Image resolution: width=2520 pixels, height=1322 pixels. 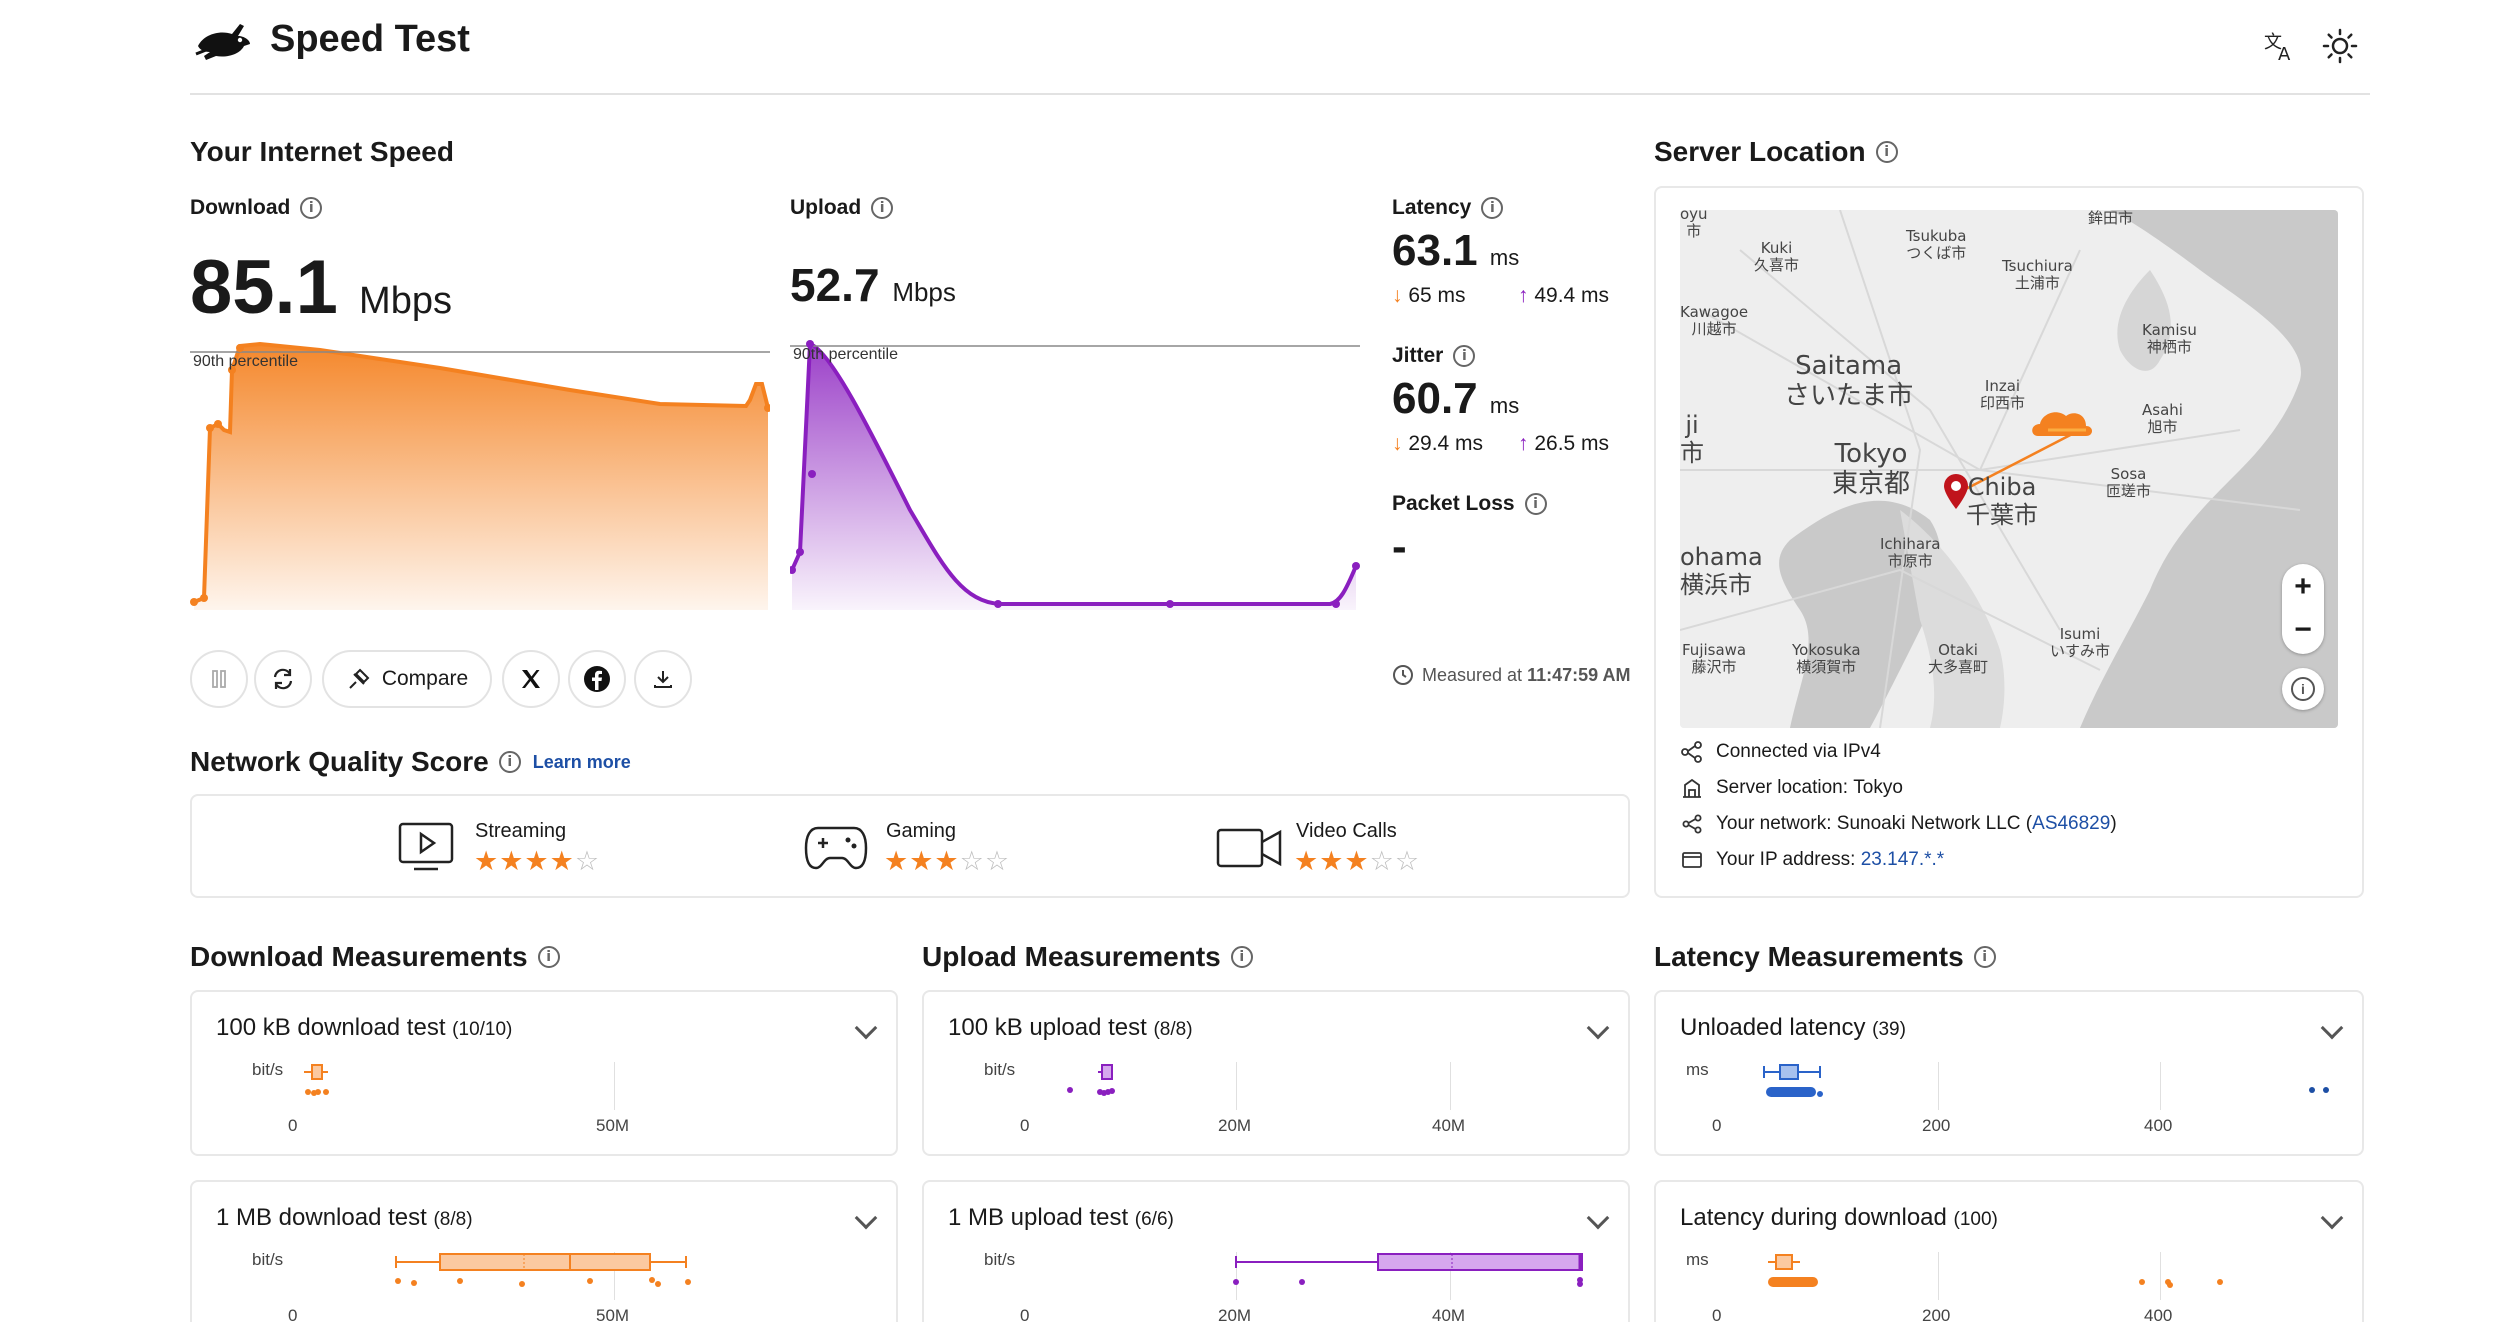 What do you see at coordinates (222, 42) in the screenshot?
I see `rabbit-logo-icon` at bounding box center [222, 42].